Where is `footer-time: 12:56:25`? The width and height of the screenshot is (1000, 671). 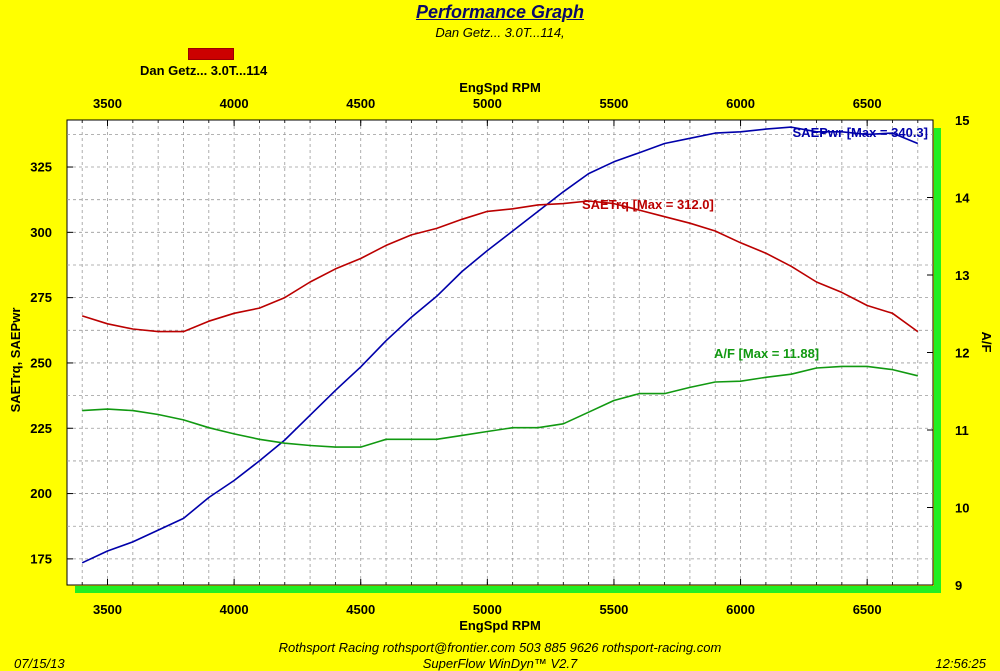
footer-time: 12:56:25 is located at coordinates (960, 663).